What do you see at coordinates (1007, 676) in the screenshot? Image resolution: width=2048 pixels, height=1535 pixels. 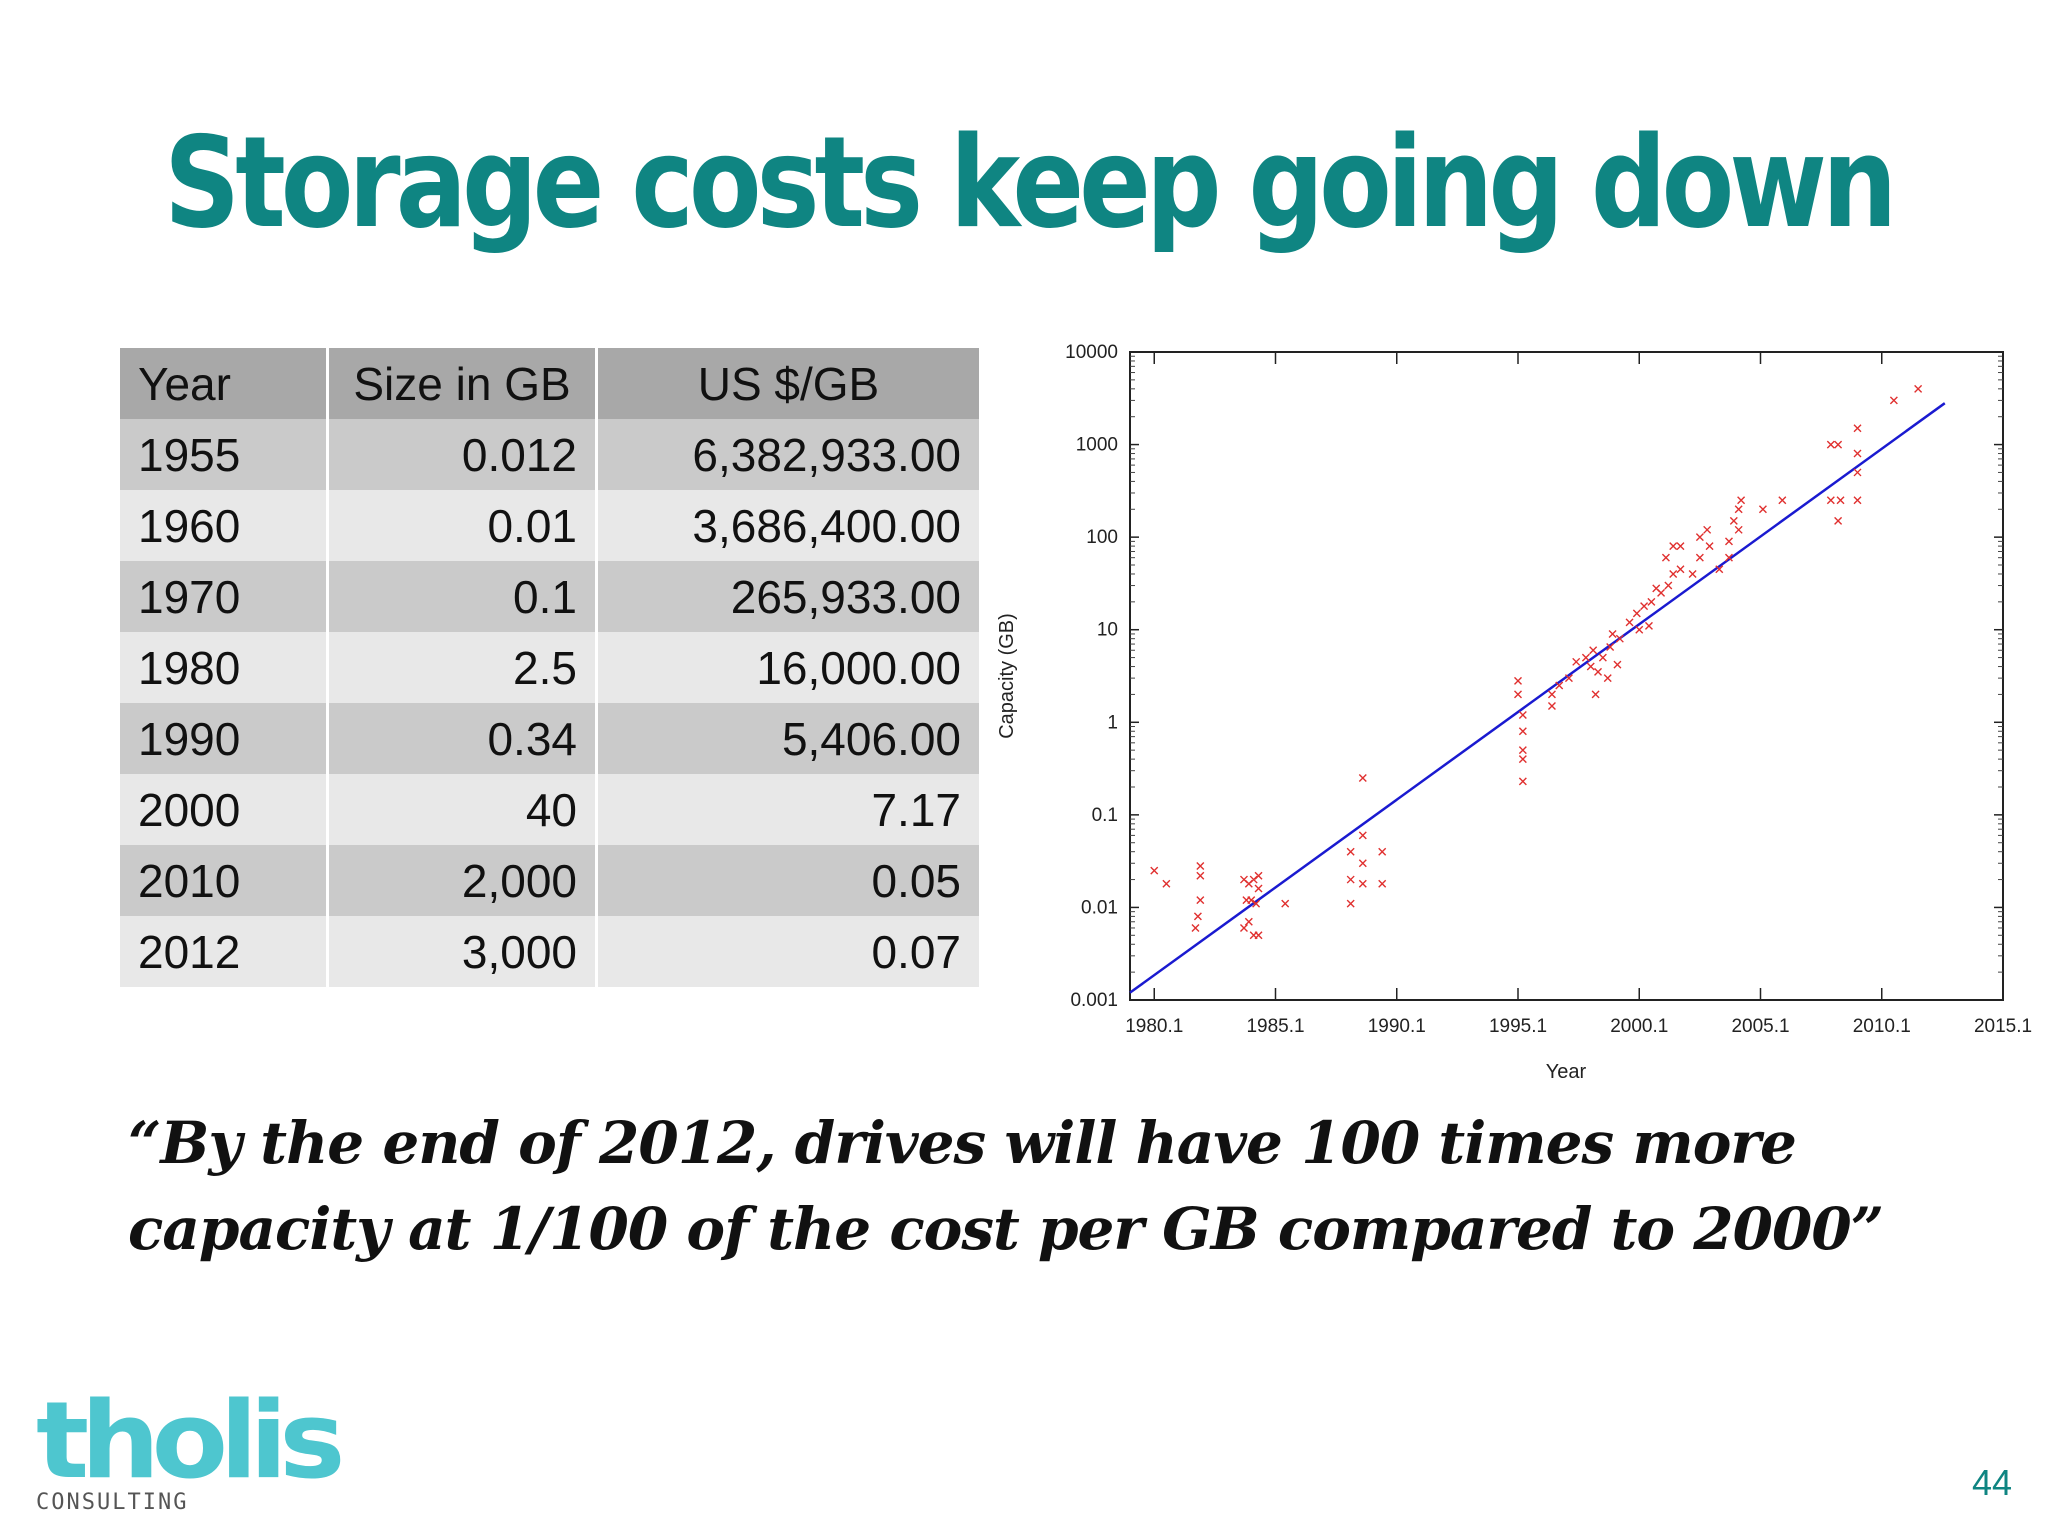 I see `y-axis-label: Capacity (GB)` at bounding box center [1007, 676].